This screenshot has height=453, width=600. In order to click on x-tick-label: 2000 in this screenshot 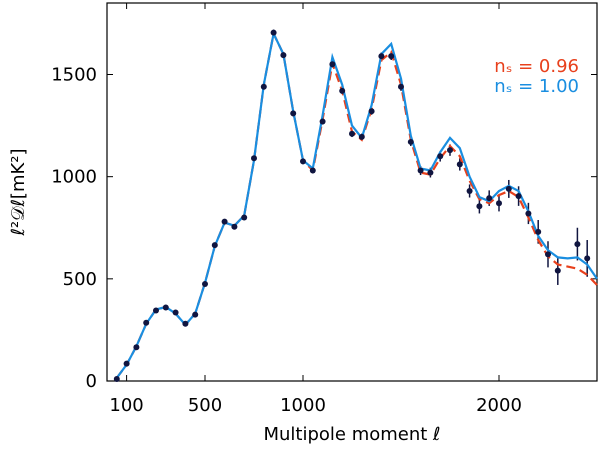, I will do `click(499, 405)`.